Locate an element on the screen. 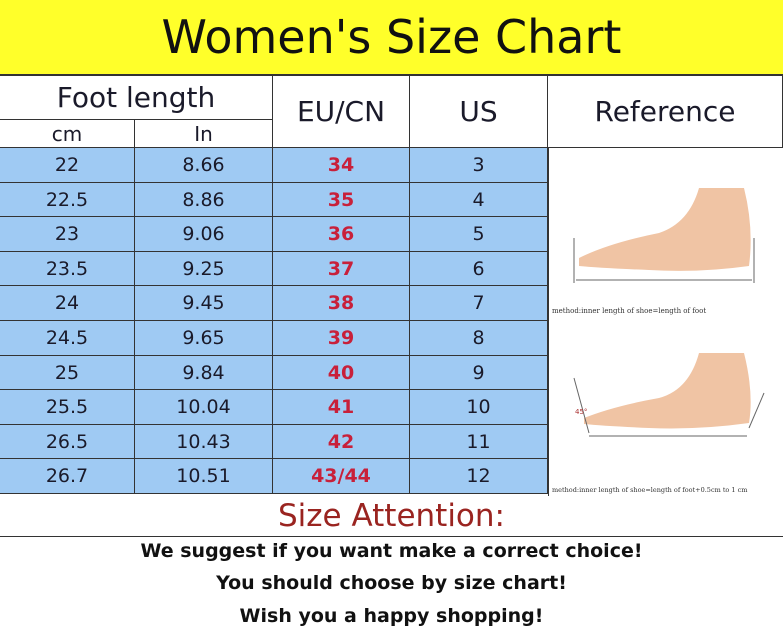  cell-us: 3 is located at coordinates (479, 165).